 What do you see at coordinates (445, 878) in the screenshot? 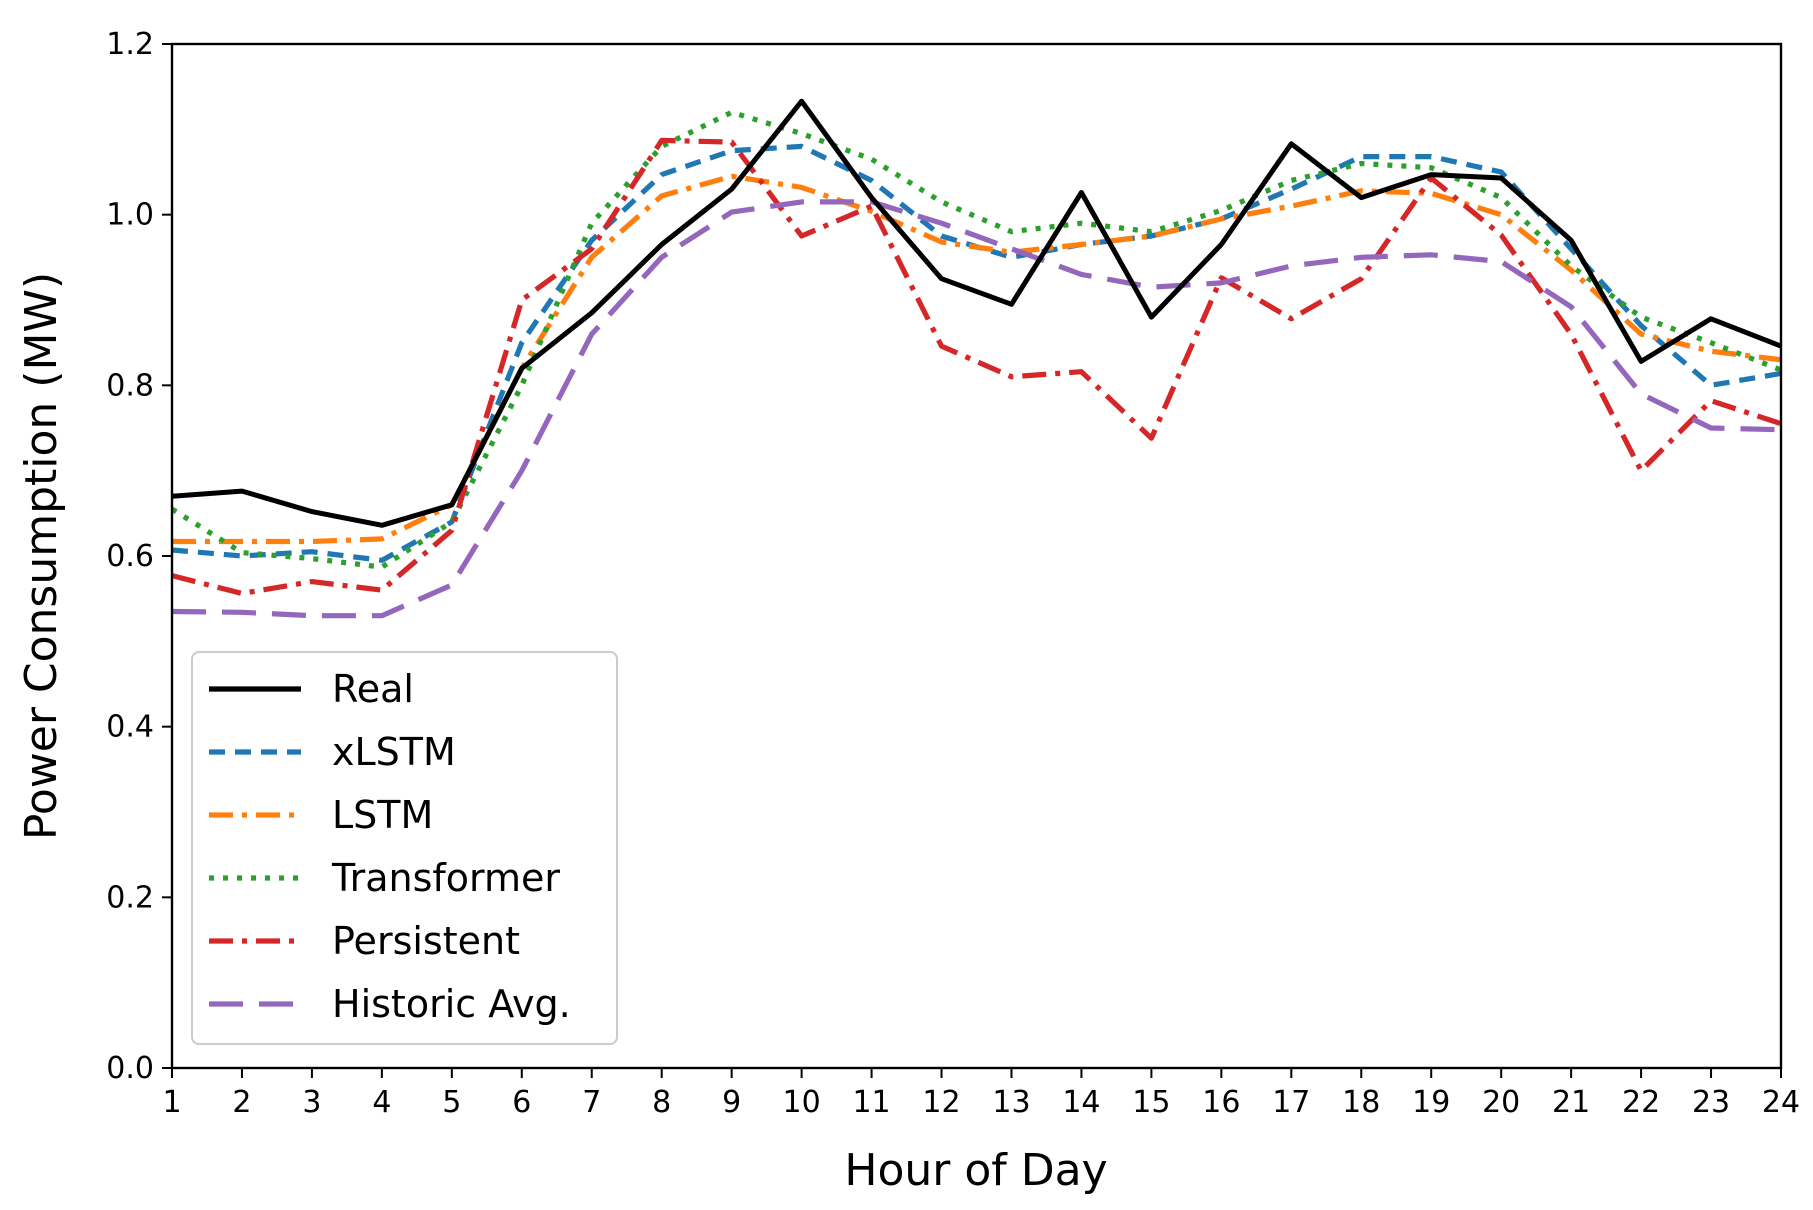
I see `legend-label-transformer: Transformer` at bounding box center [445, 878].